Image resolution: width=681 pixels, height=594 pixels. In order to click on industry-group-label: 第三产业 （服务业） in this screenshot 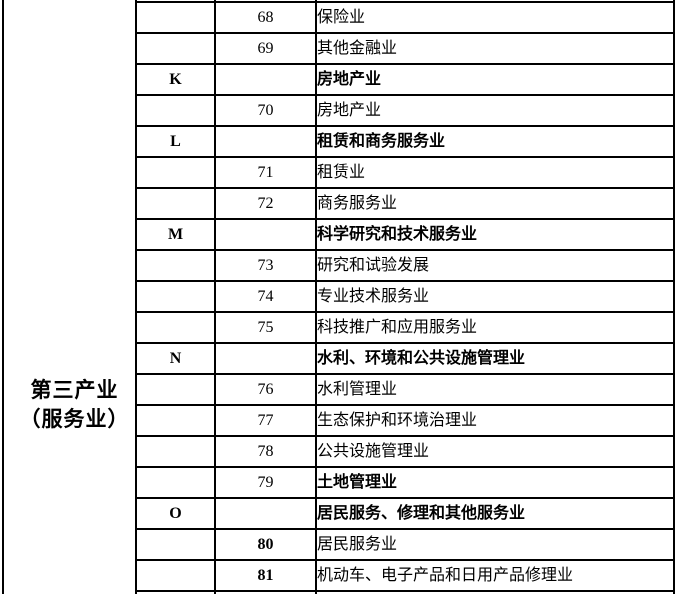, I will do `click(69, 405)`.